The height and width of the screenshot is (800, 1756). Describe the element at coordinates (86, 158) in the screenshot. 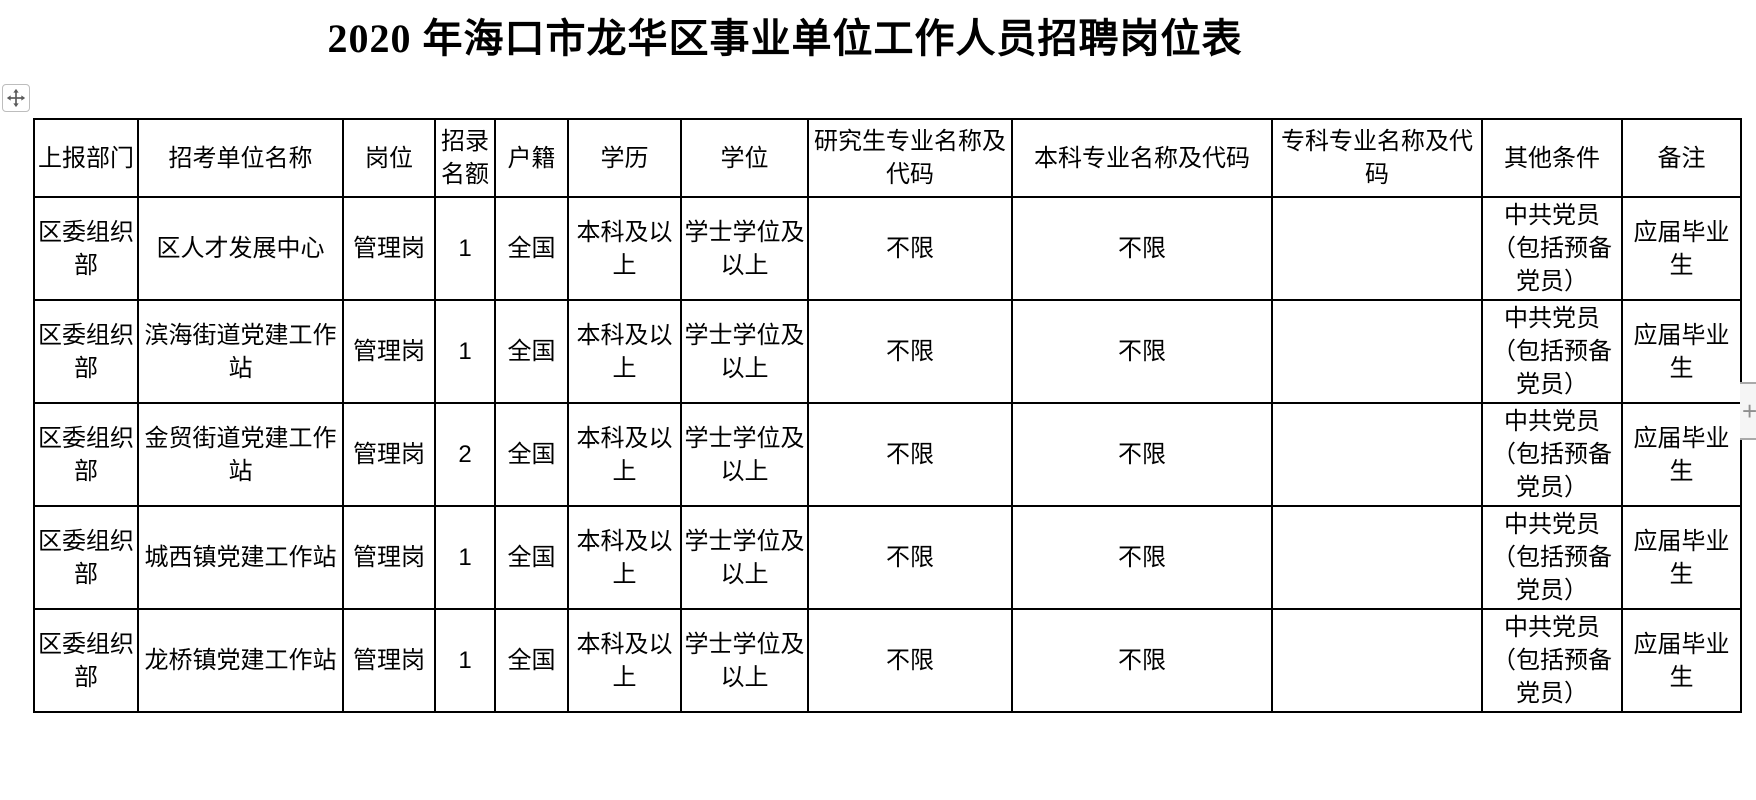

I see `column-header: 上报部门` at that location.